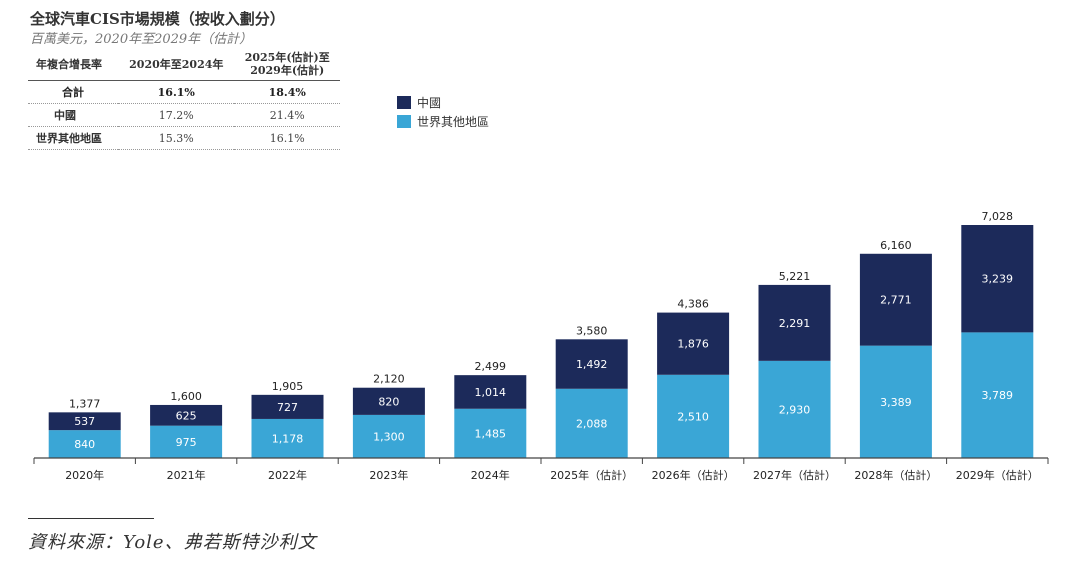  I want to click on chart-legend: 中國 世界其他地區, so click(443, 113).